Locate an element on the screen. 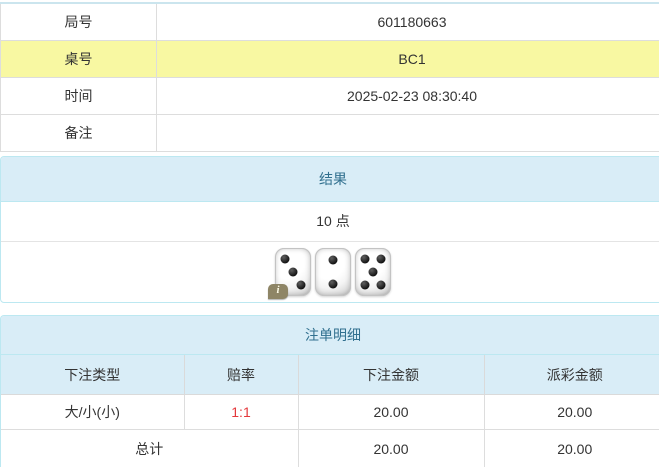 This screenshot has height=467, width=659. payout-amount: 20.00 is located at coordinates (571, 412).